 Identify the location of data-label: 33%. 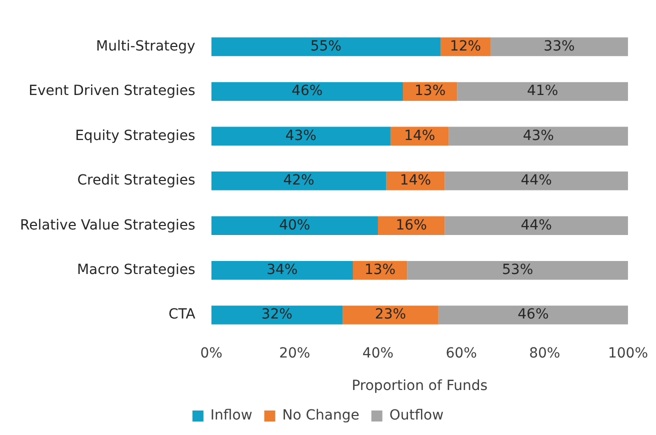
(559, 46).